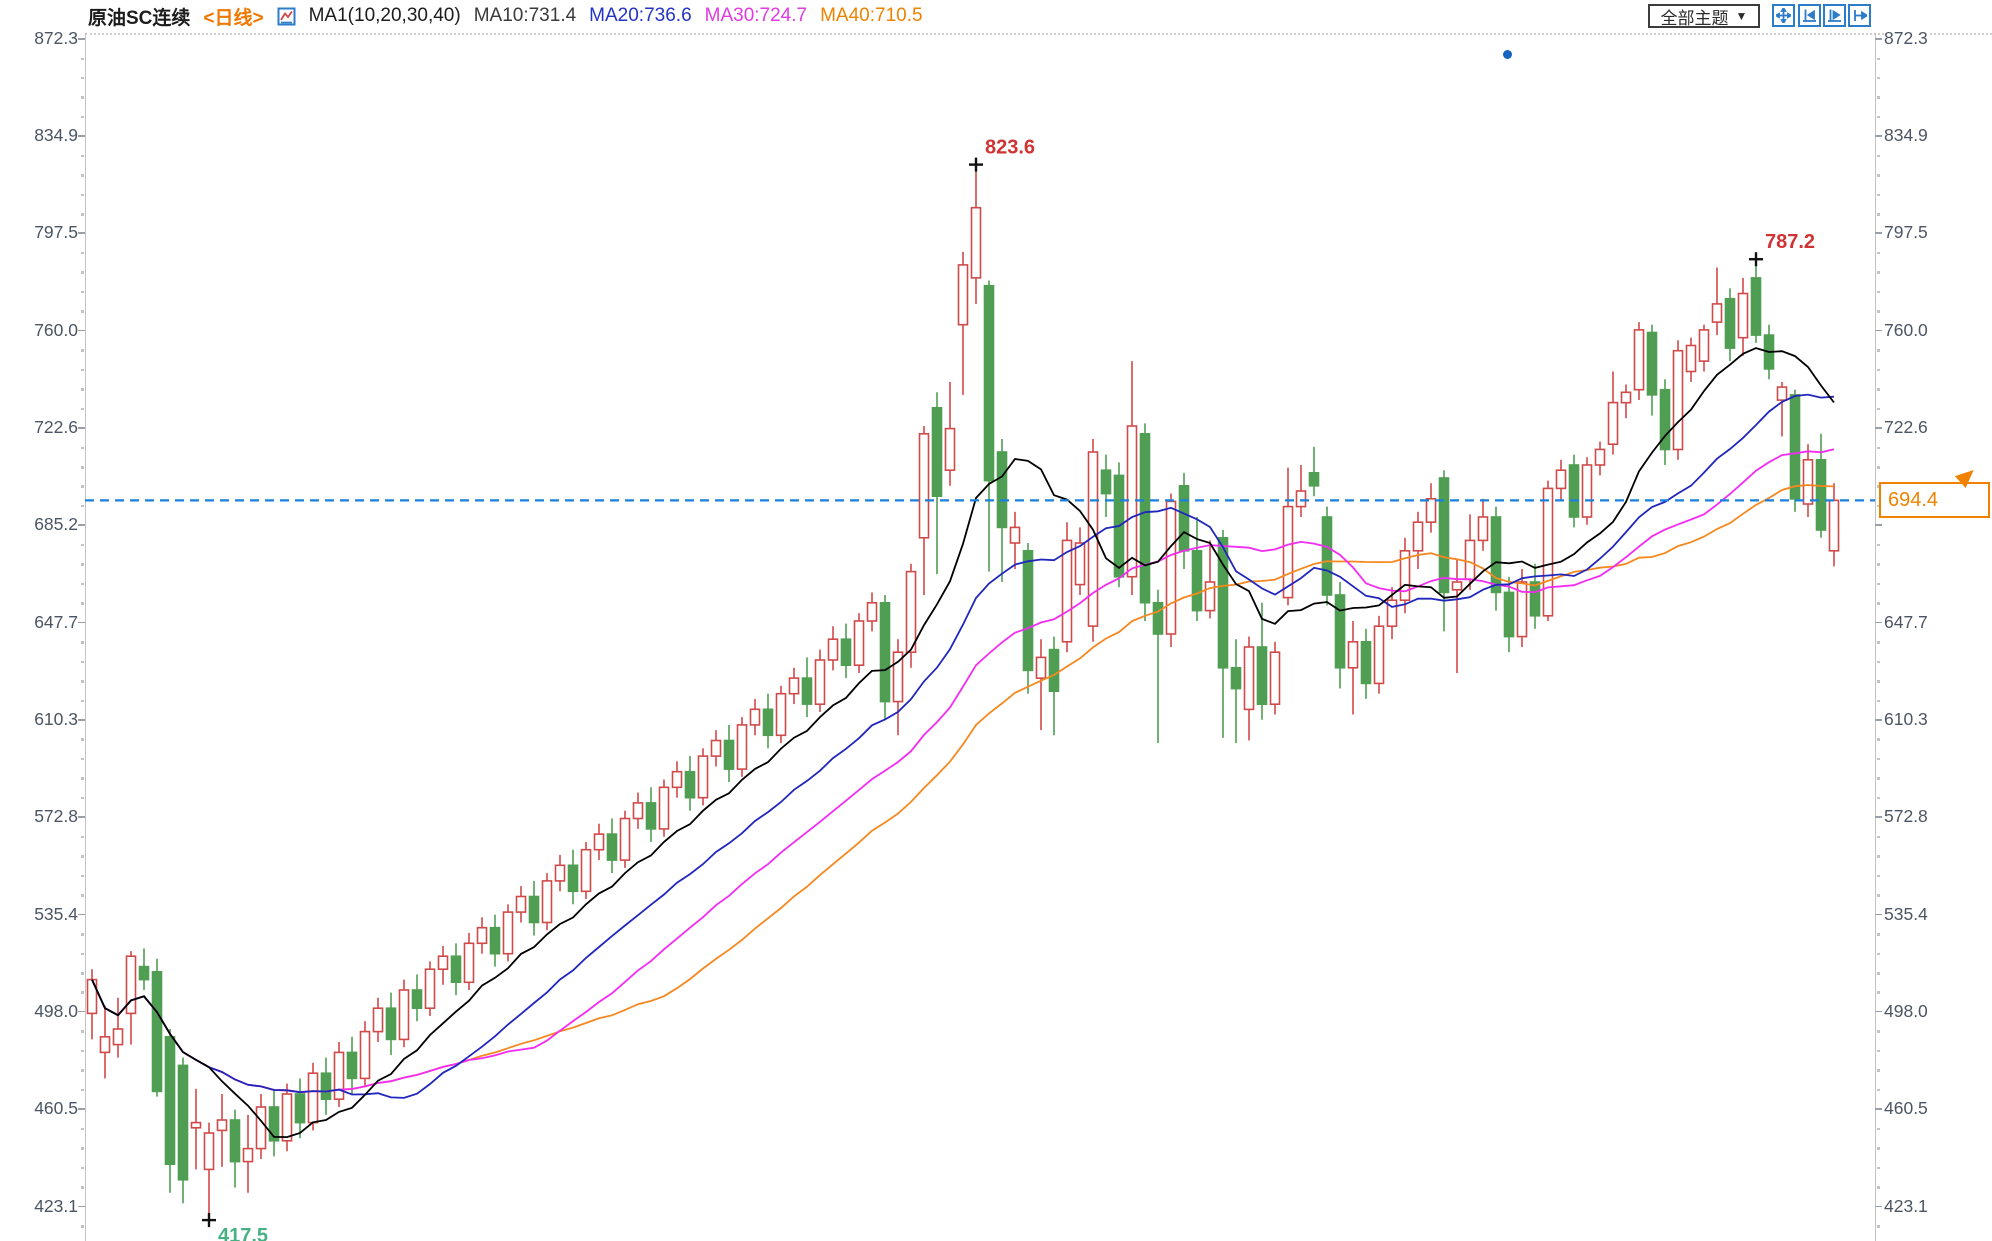 Image resolution: width=1992 pixels, height=1241 pixels. Describe the element at coordinates (42, 427) in the screenshot. I see `axis-label: 722.6` at that location.